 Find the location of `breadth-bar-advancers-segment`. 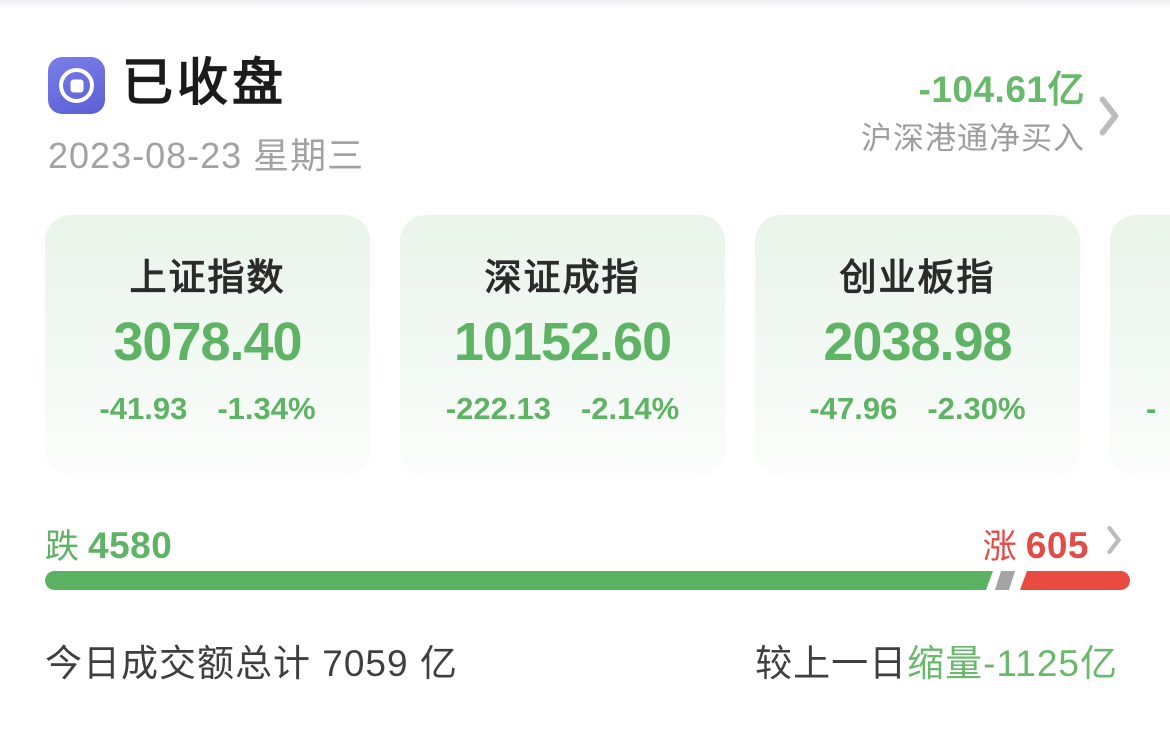

breadth-bar-advancers-segment is located at coordinates (1075, 580).